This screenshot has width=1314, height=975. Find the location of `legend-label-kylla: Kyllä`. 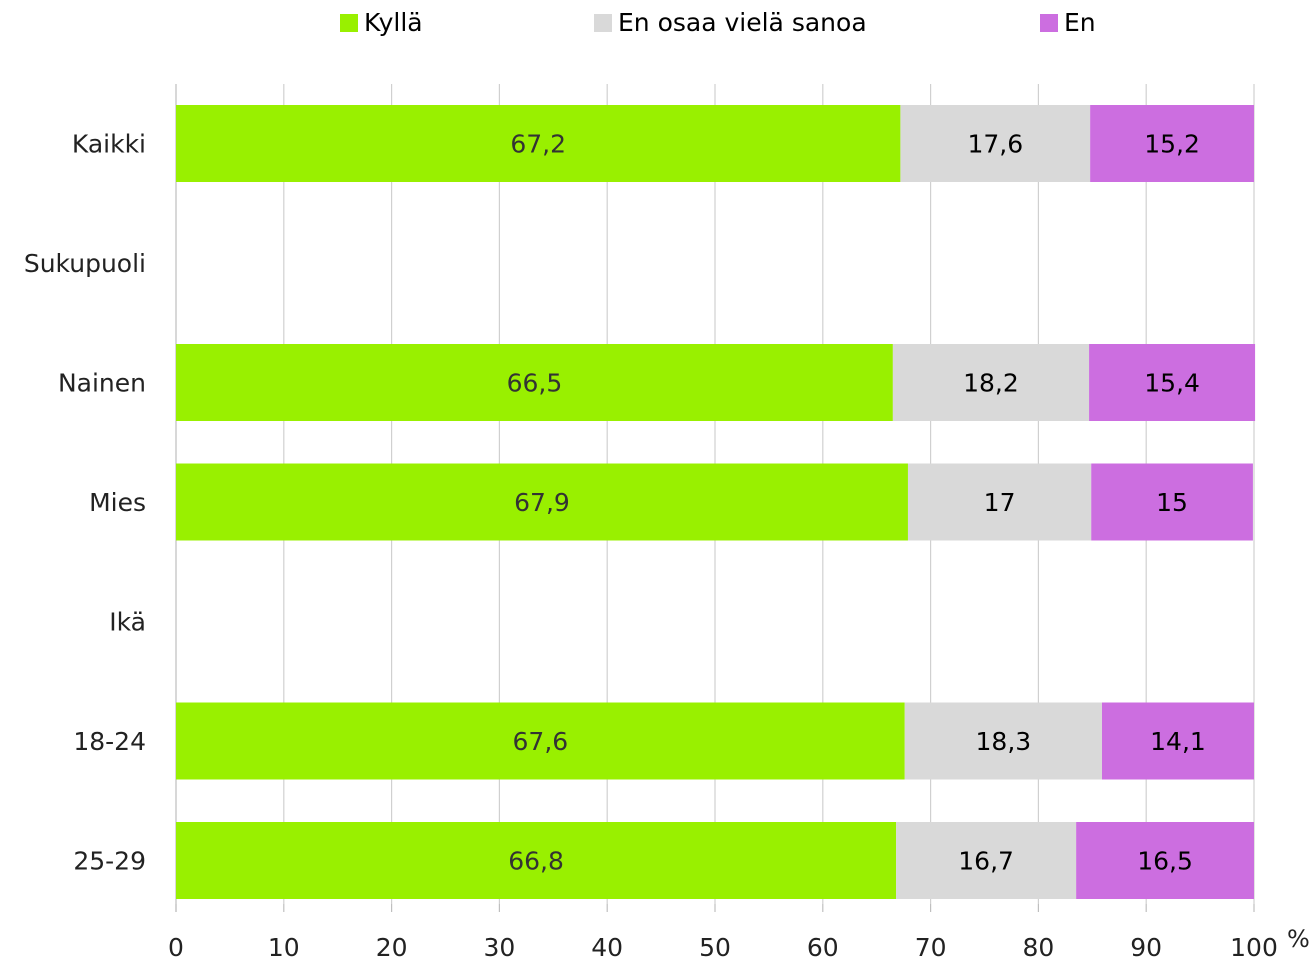

legend-label-kylla: Kyllä is located at coordinates (393, 22).